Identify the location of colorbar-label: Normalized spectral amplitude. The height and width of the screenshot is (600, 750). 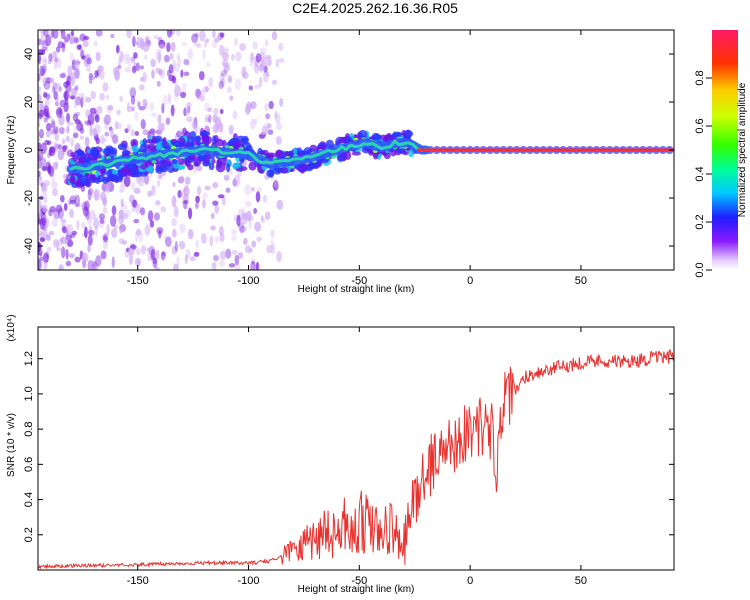
(742, 149).